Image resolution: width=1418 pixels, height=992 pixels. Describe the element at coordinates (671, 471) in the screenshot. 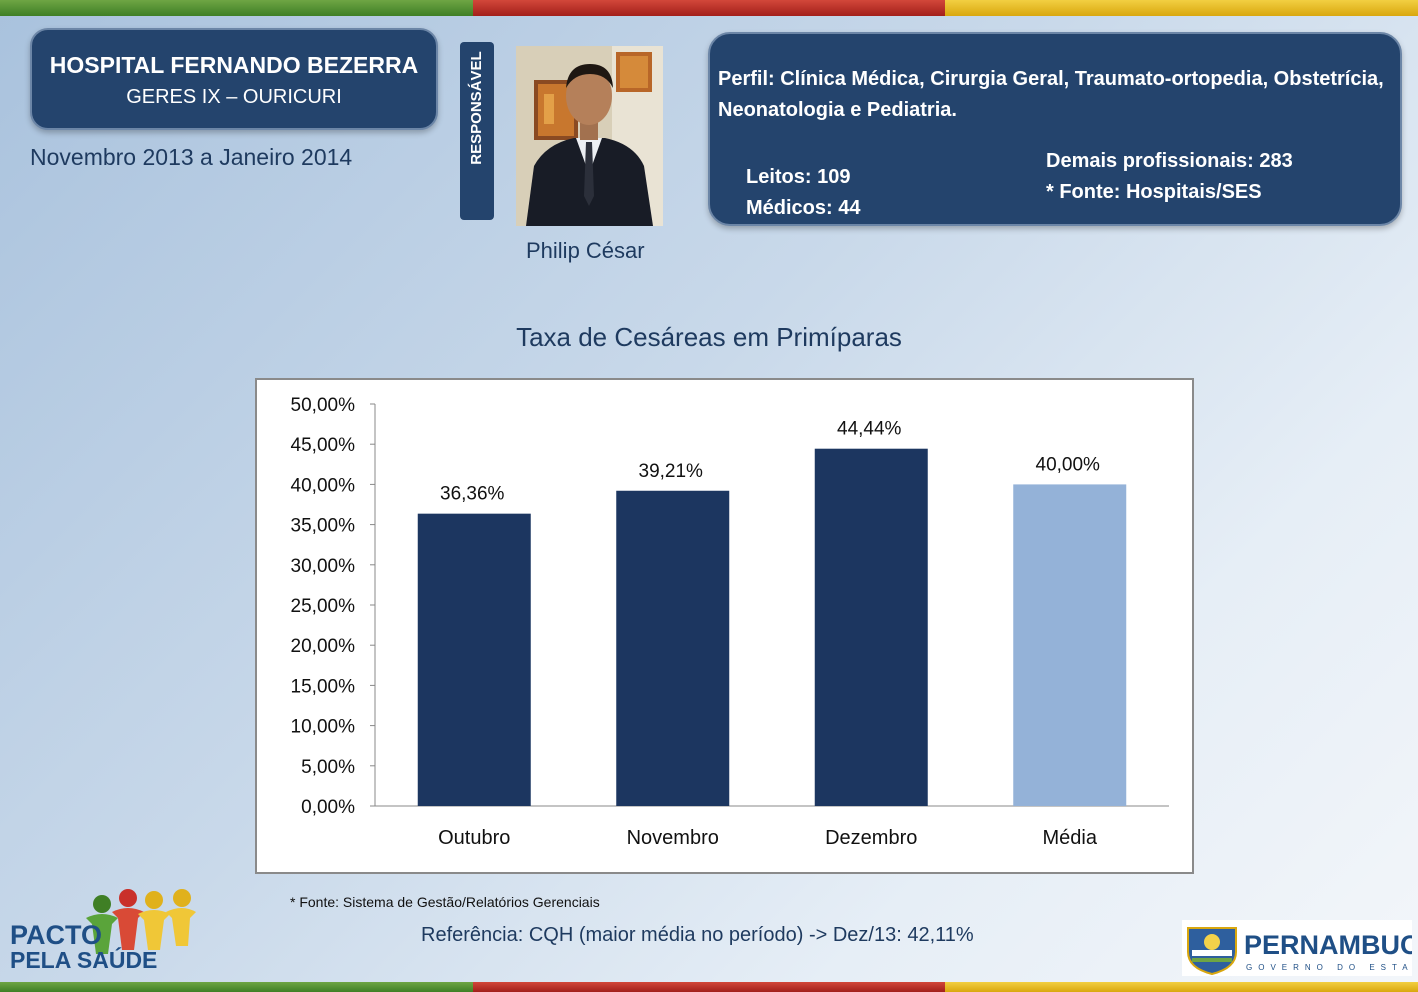

I see `bar-data-label: 39,21%` at that location.